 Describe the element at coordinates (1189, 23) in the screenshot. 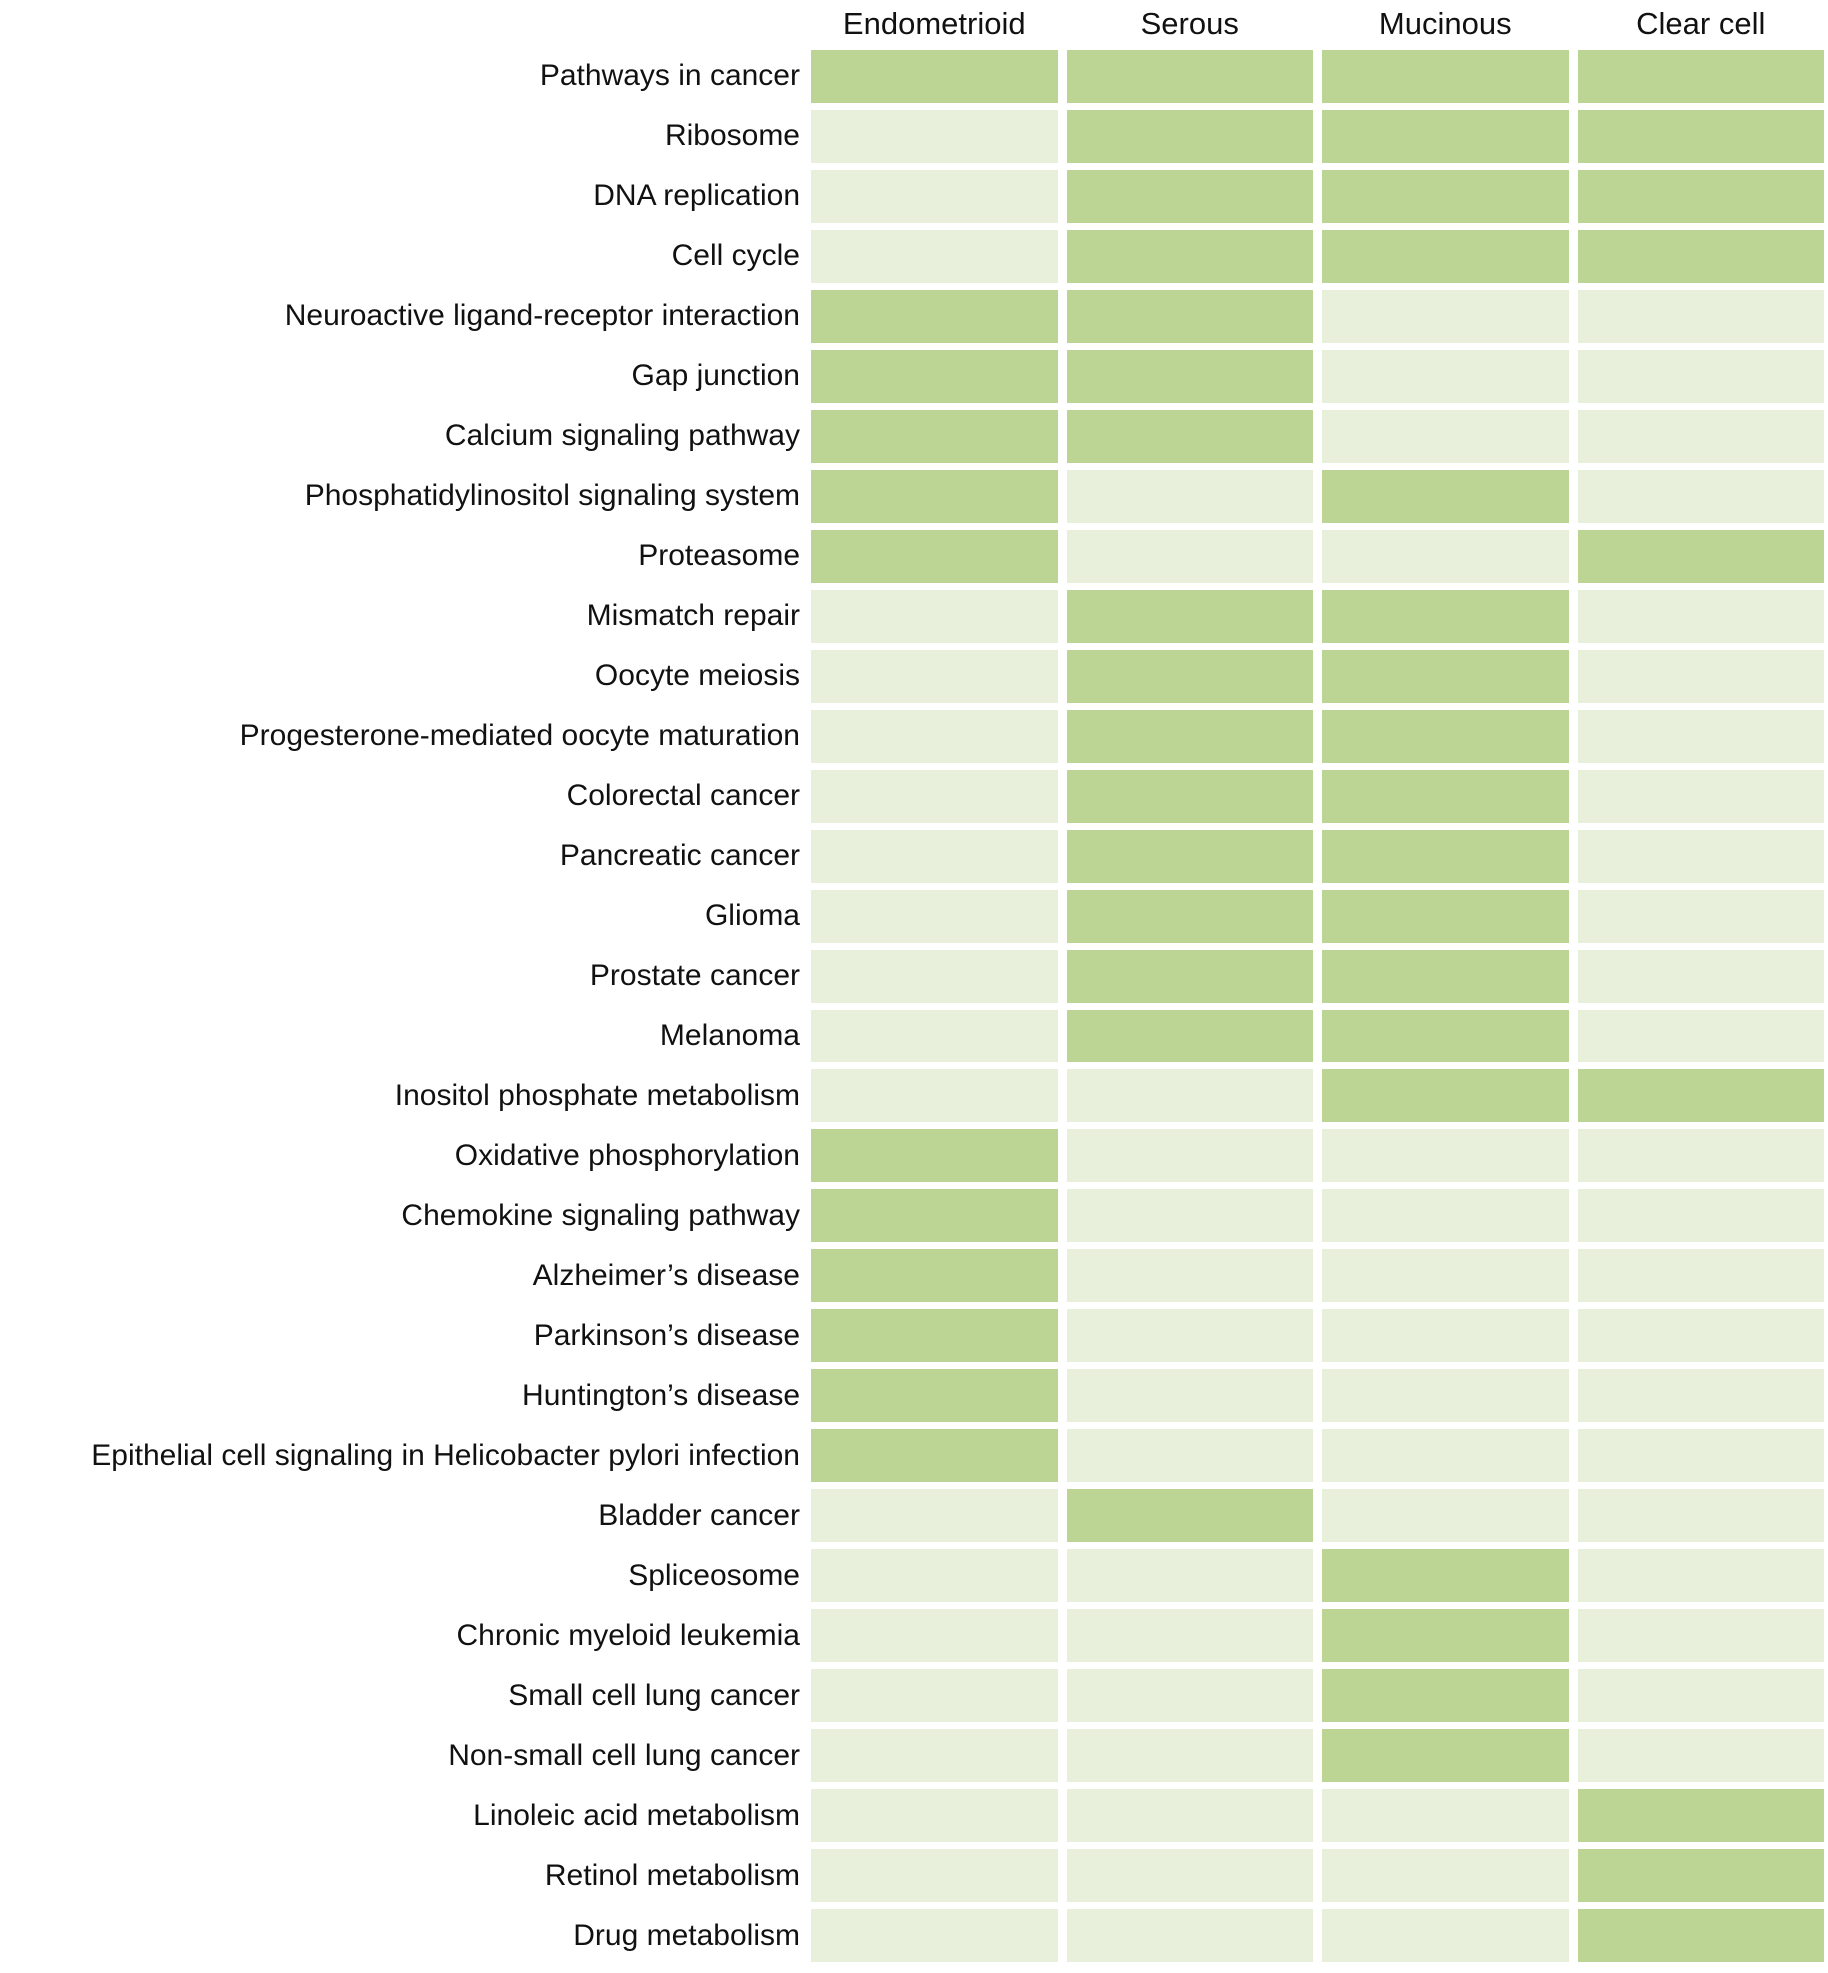

I see `column-header: Serous` at that location.